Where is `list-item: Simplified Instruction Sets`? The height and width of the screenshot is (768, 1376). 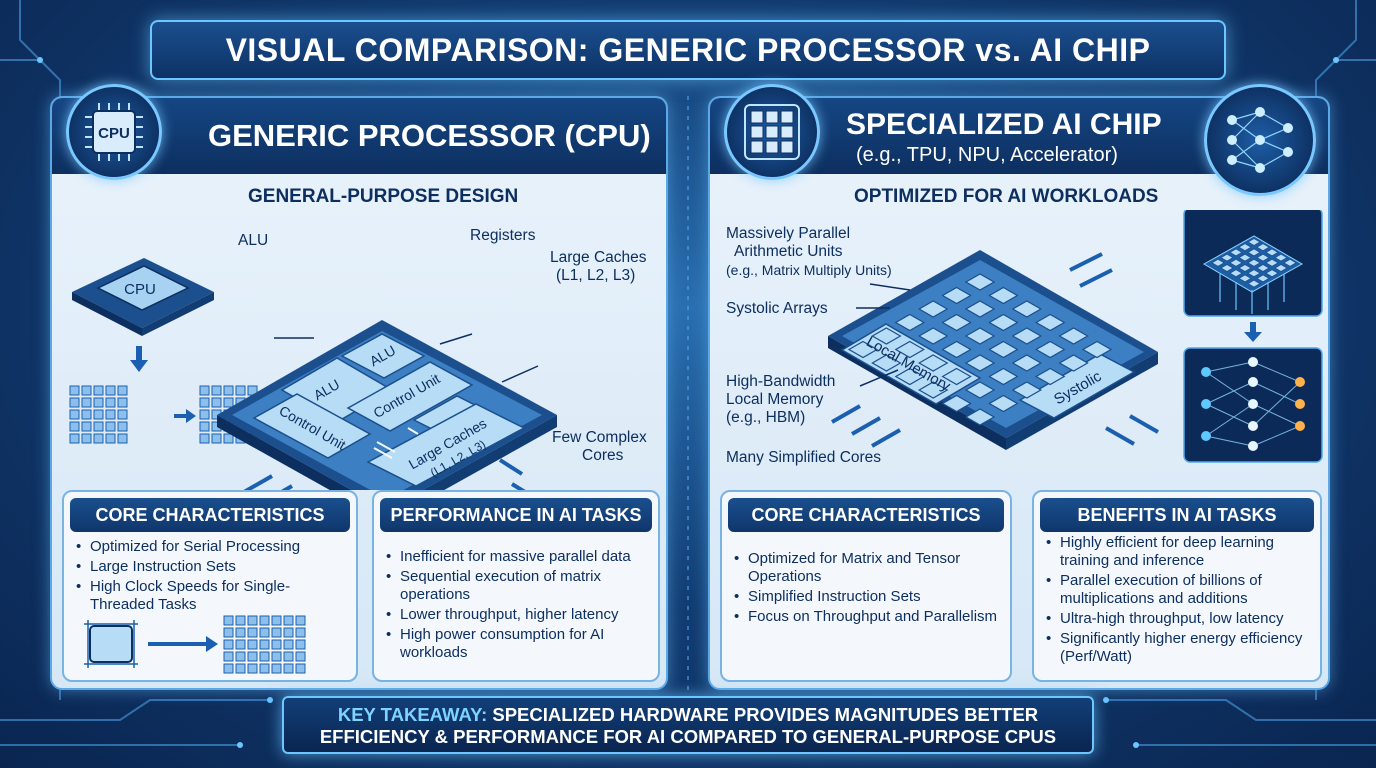
list-item: Simplified Instruction Sets is located at coordinates (868, 597).